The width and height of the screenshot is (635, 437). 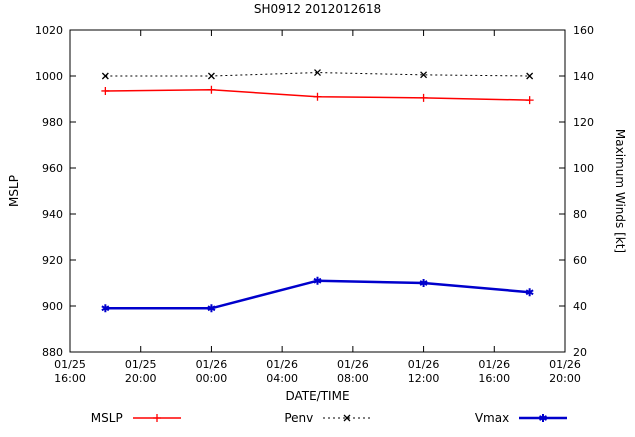 I want to click on legend-sample-penv, so click(x=347, y=418).